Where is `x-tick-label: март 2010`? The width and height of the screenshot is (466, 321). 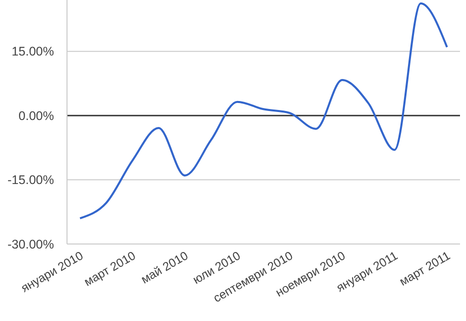 x-tick-label: март 2010 is located at coordinates (110, 269).